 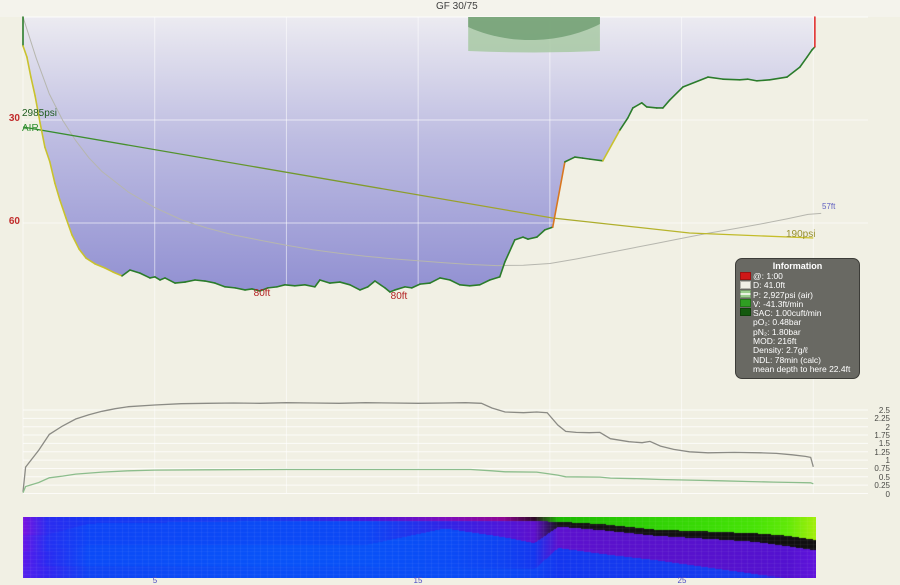 What do you see at coordinates (780, 350) in the screenshot?
I see `info-row: Density: 2.7g/ℓ` at bounding box center [780, 350].